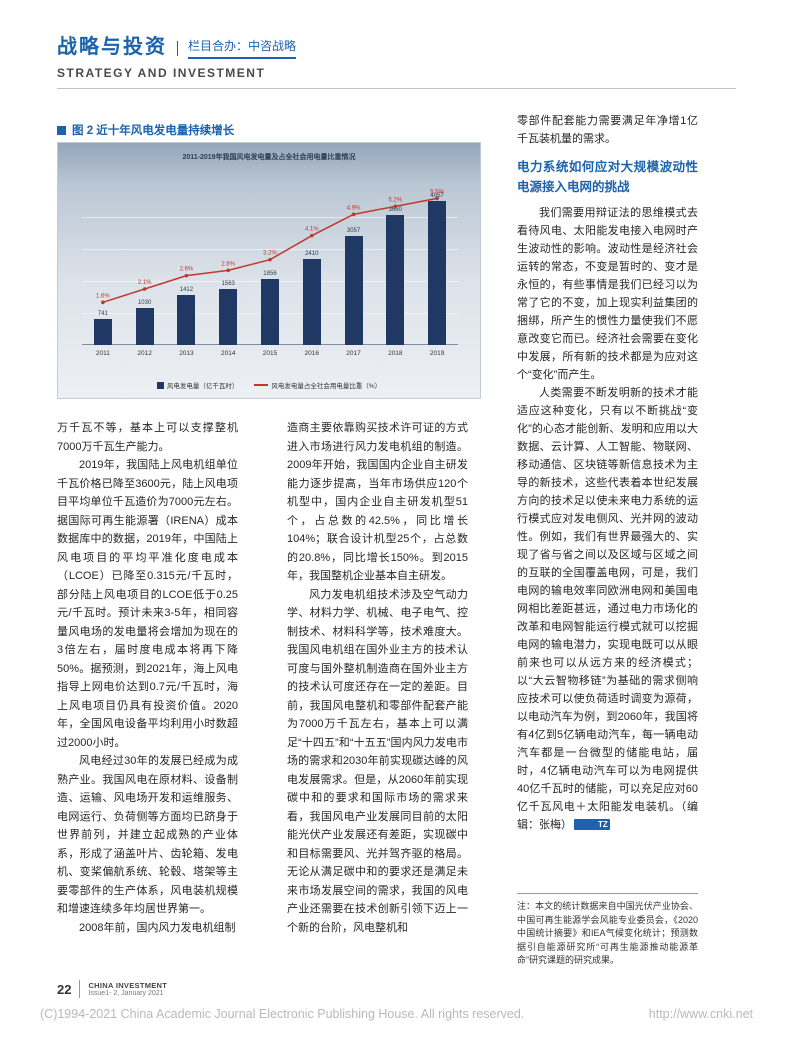 The width and height of the screenshot is (793, 1039). Describe the element at coordinates (270, 274) in the screenshot. I see `bar-value-label: 1856` at that location.